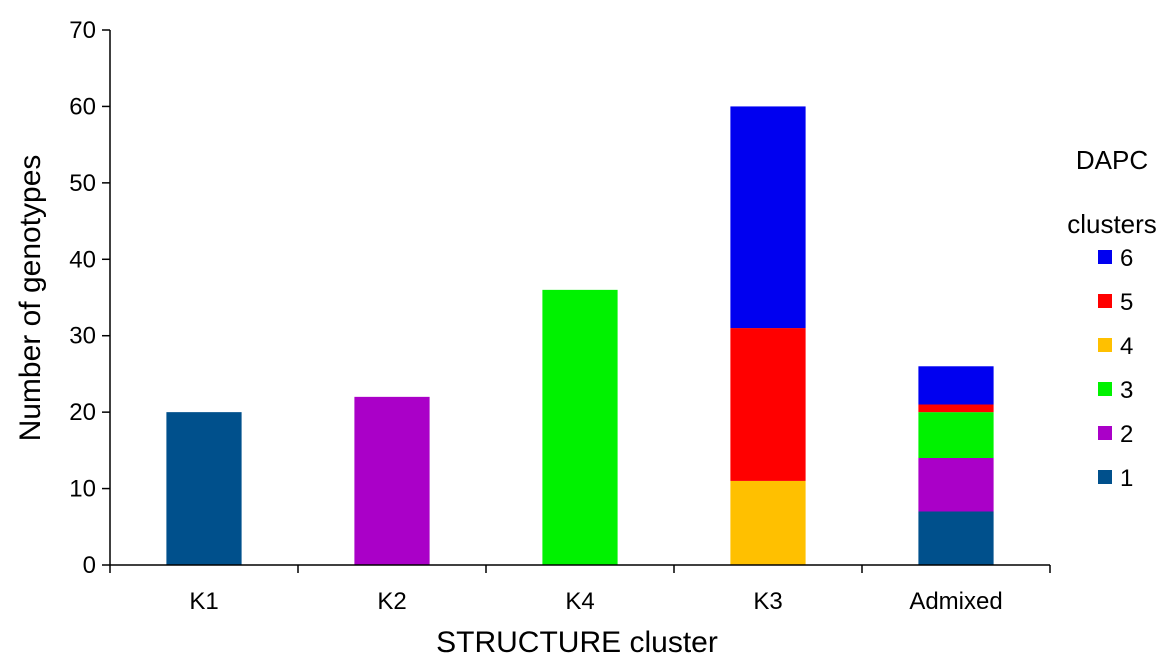 Image resolution: width=1166 pixels, height=662 pixels. Describe the element at coordinates (1126, 478) in the screenshot. I see `legend-label-1: 1` at that location.